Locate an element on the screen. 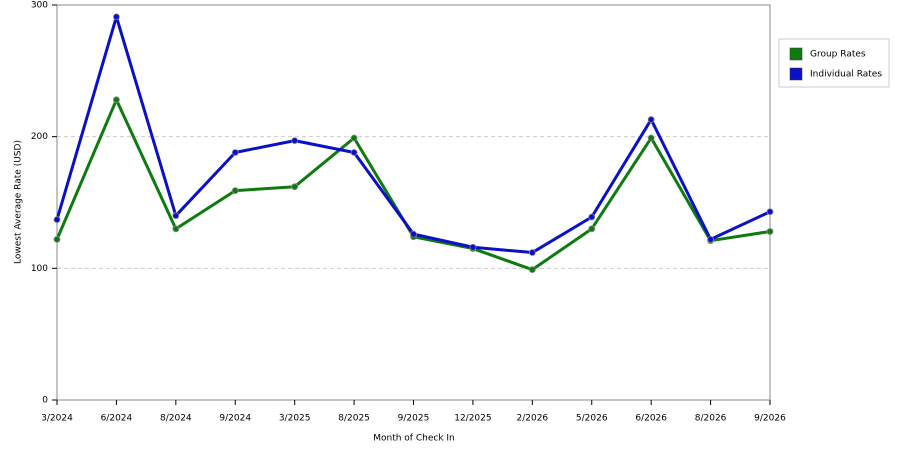 The height and width of the screenshot is (450, 900). x-tick-label: 9/2024 is located at coordinates (235, 419).